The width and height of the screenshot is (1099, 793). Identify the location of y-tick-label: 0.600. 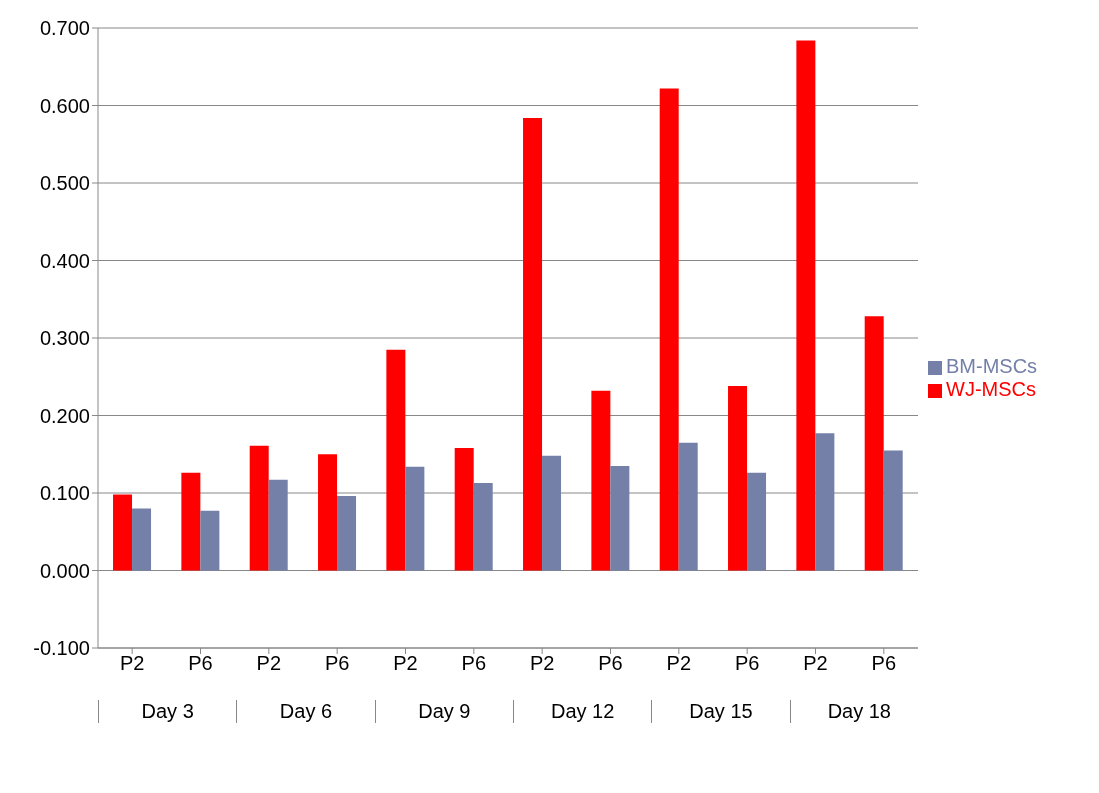
(64, 105).